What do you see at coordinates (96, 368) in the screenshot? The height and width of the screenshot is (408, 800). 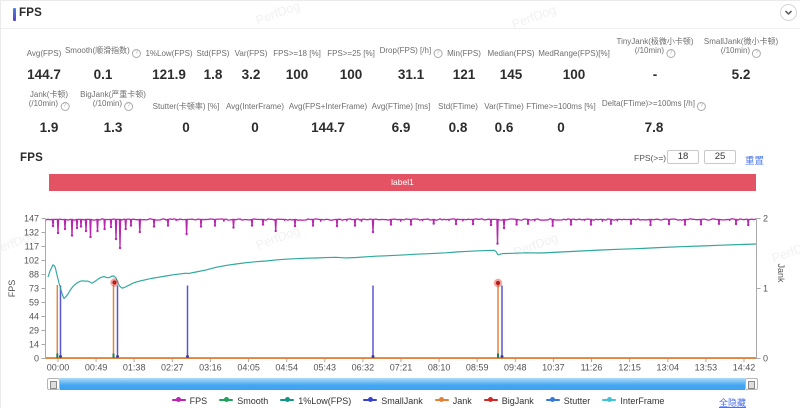 I see `svg-text: 00:49` at bounding box center [96, 368].